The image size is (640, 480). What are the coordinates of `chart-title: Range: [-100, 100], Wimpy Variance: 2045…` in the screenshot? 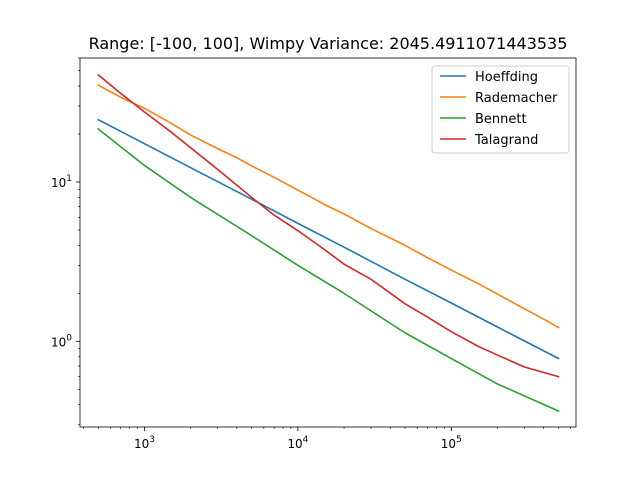 It's located at (328, 43).